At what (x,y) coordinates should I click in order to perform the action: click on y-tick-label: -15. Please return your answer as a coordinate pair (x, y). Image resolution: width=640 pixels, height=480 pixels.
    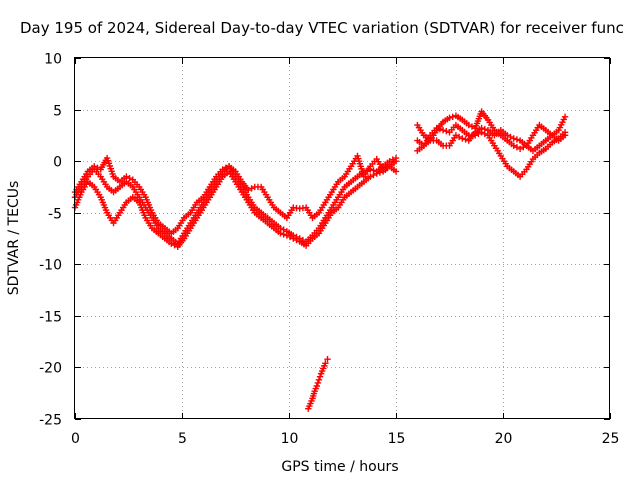
    Looking at the image, I should click on (50, 318).